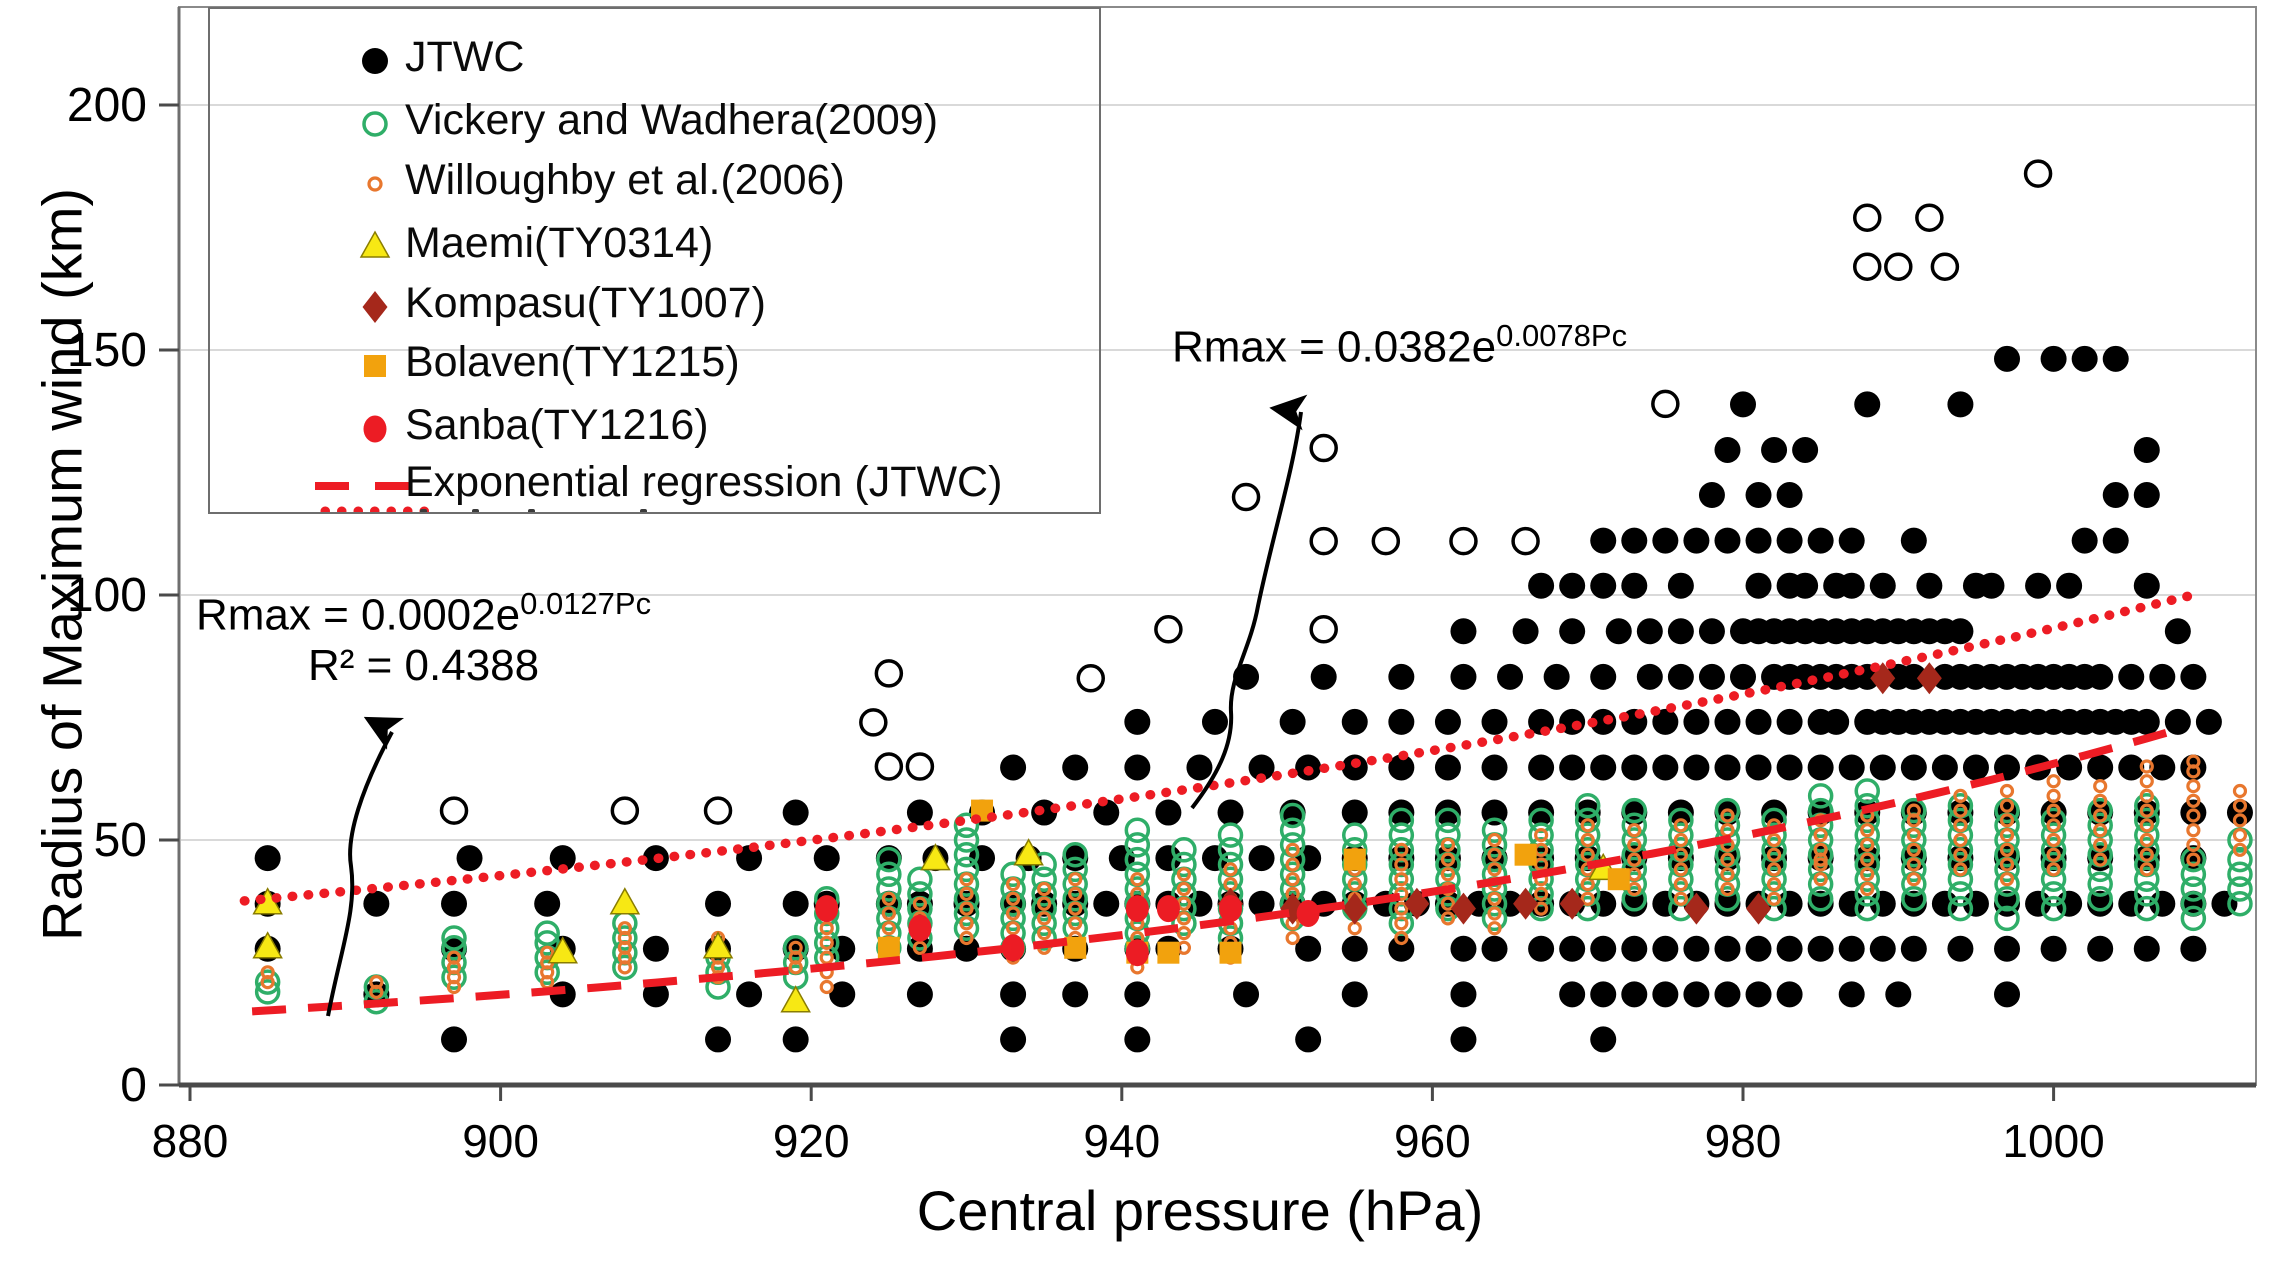 The height and width of the screenshot is (1266, 2271). What do you see at coordinates (500, 1141) in the screenshot?
I see `x-tick-label-900: 900` at bounding box center [500, 1141].